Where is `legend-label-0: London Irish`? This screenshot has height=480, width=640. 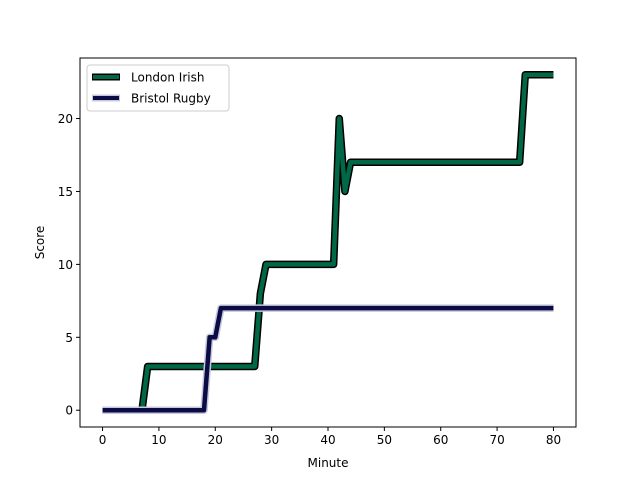 legend-label-0: London Irish is located at coordinates (167, 78).